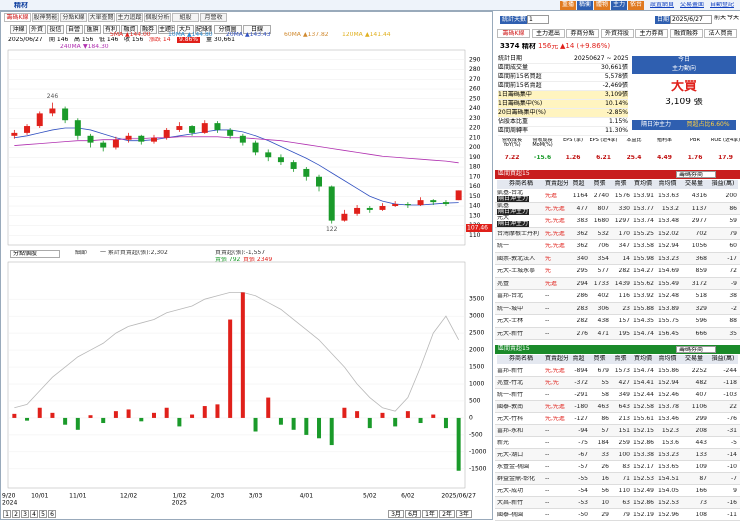  I want to click on period-button: 6月, so click(413, 514).